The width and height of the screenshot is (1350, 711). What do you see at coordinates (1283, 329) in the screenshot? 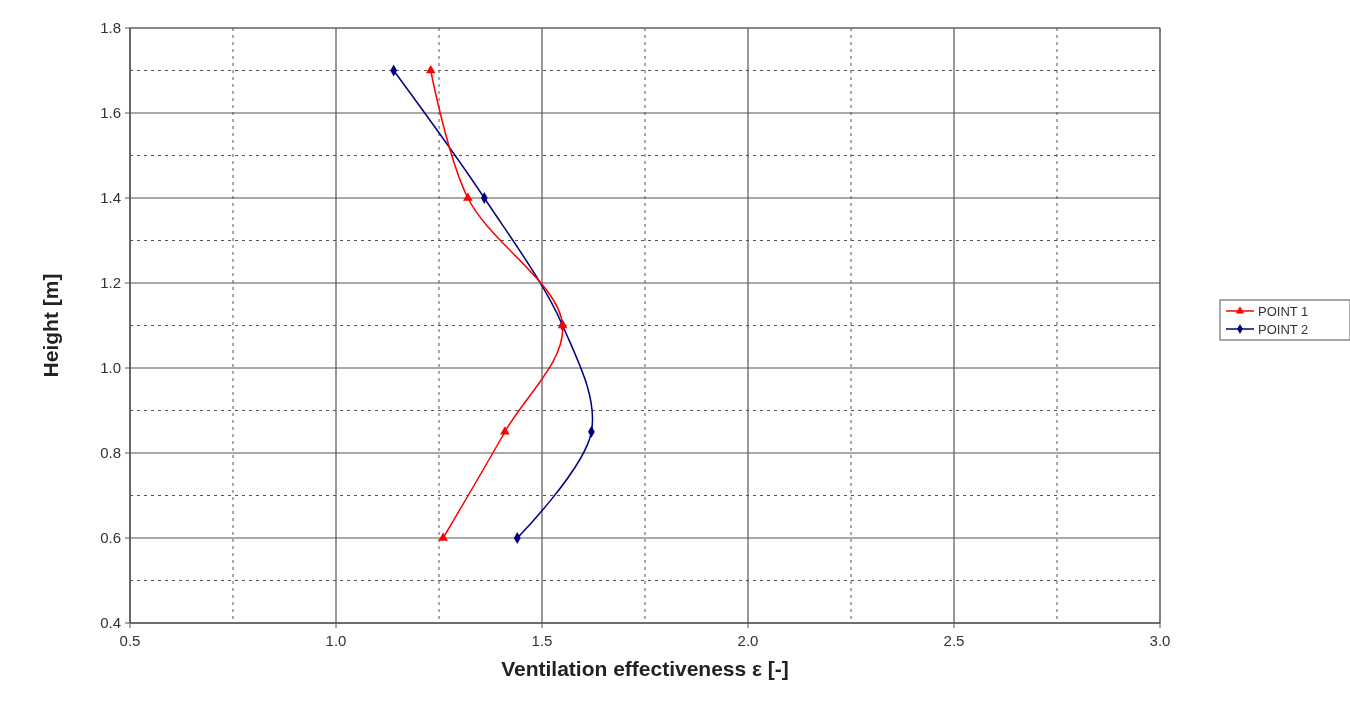
I see `legend-label: POINT 2` at bounding box center [1283, 329].